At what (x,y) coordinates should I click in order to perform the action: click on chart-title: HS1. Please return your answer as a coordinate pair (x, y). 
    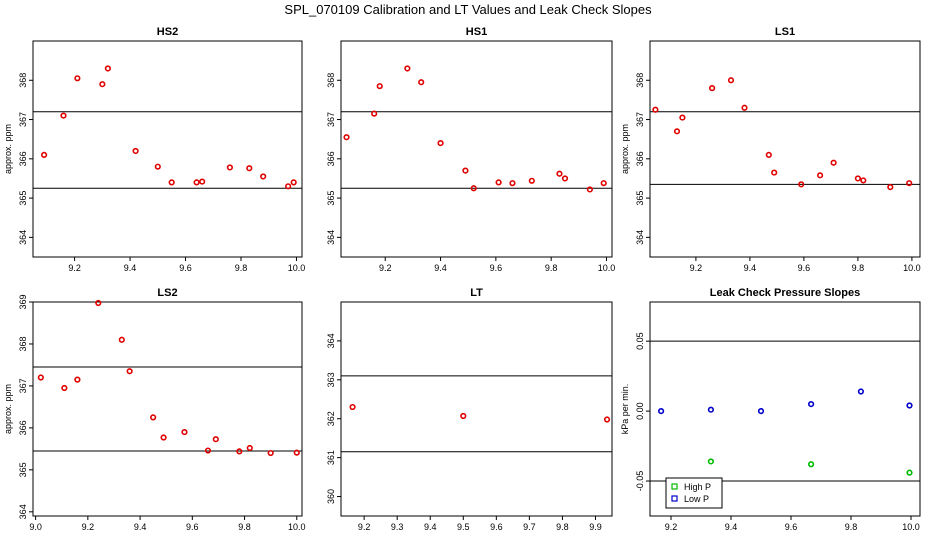
    Looking at the image, I should click on (476, 32).